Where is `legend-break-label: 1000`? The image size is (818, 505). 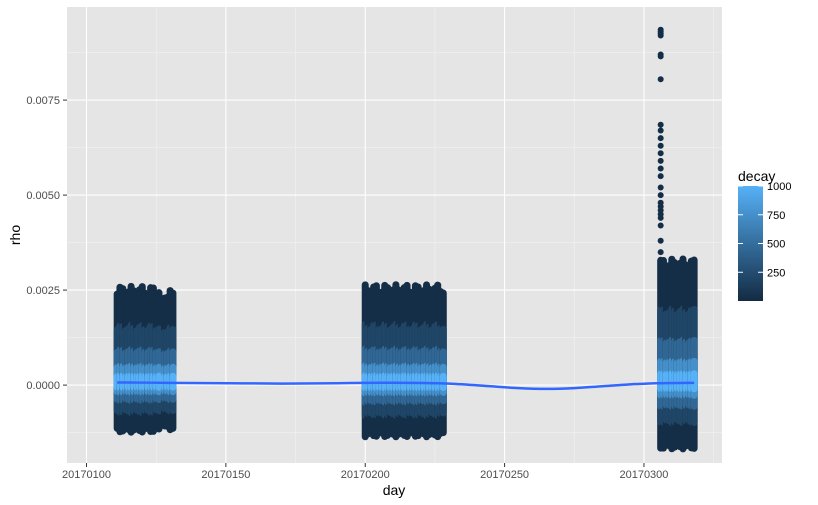 legend-break-label: 1000 is located at coordinates (779, 187).